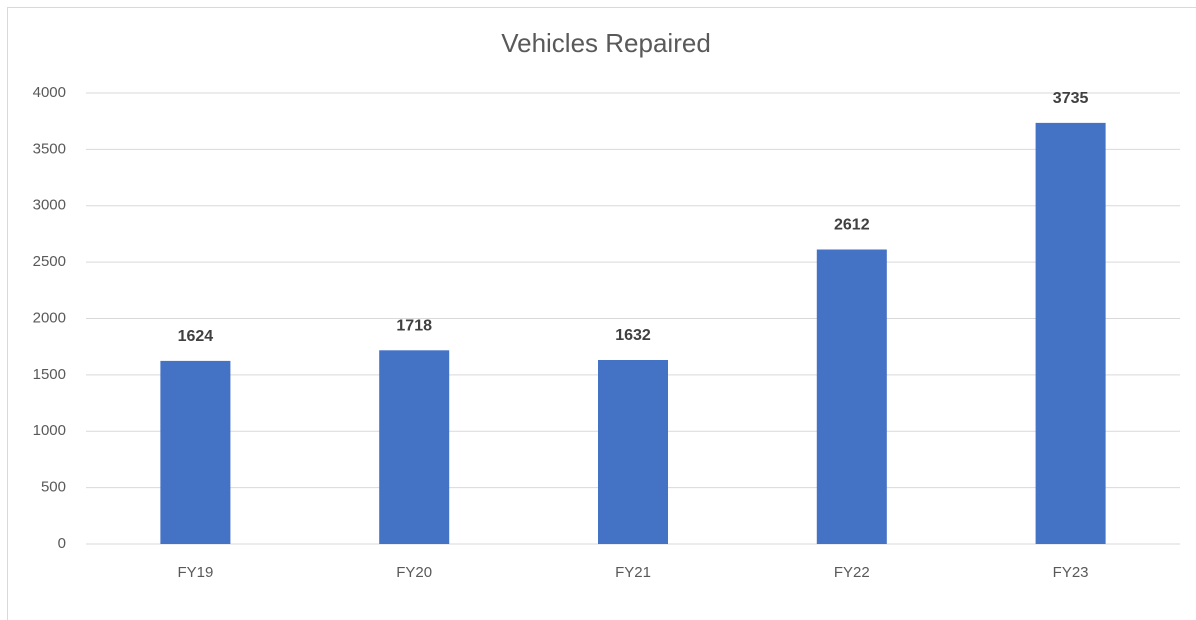 The image size is (1196, 620). What do you see at coordinates (49, 374) in the screenshot?
I see `y-tick-label: 1500` at bounding box center [49, 374].